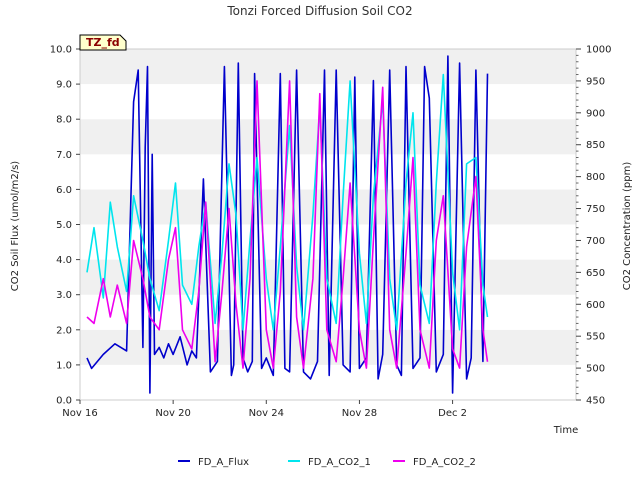  What do you see at coordinates (61, 50) in the screenshot?
I see `y-left-tick-label: 10.0` at bounding box center [61, 50].